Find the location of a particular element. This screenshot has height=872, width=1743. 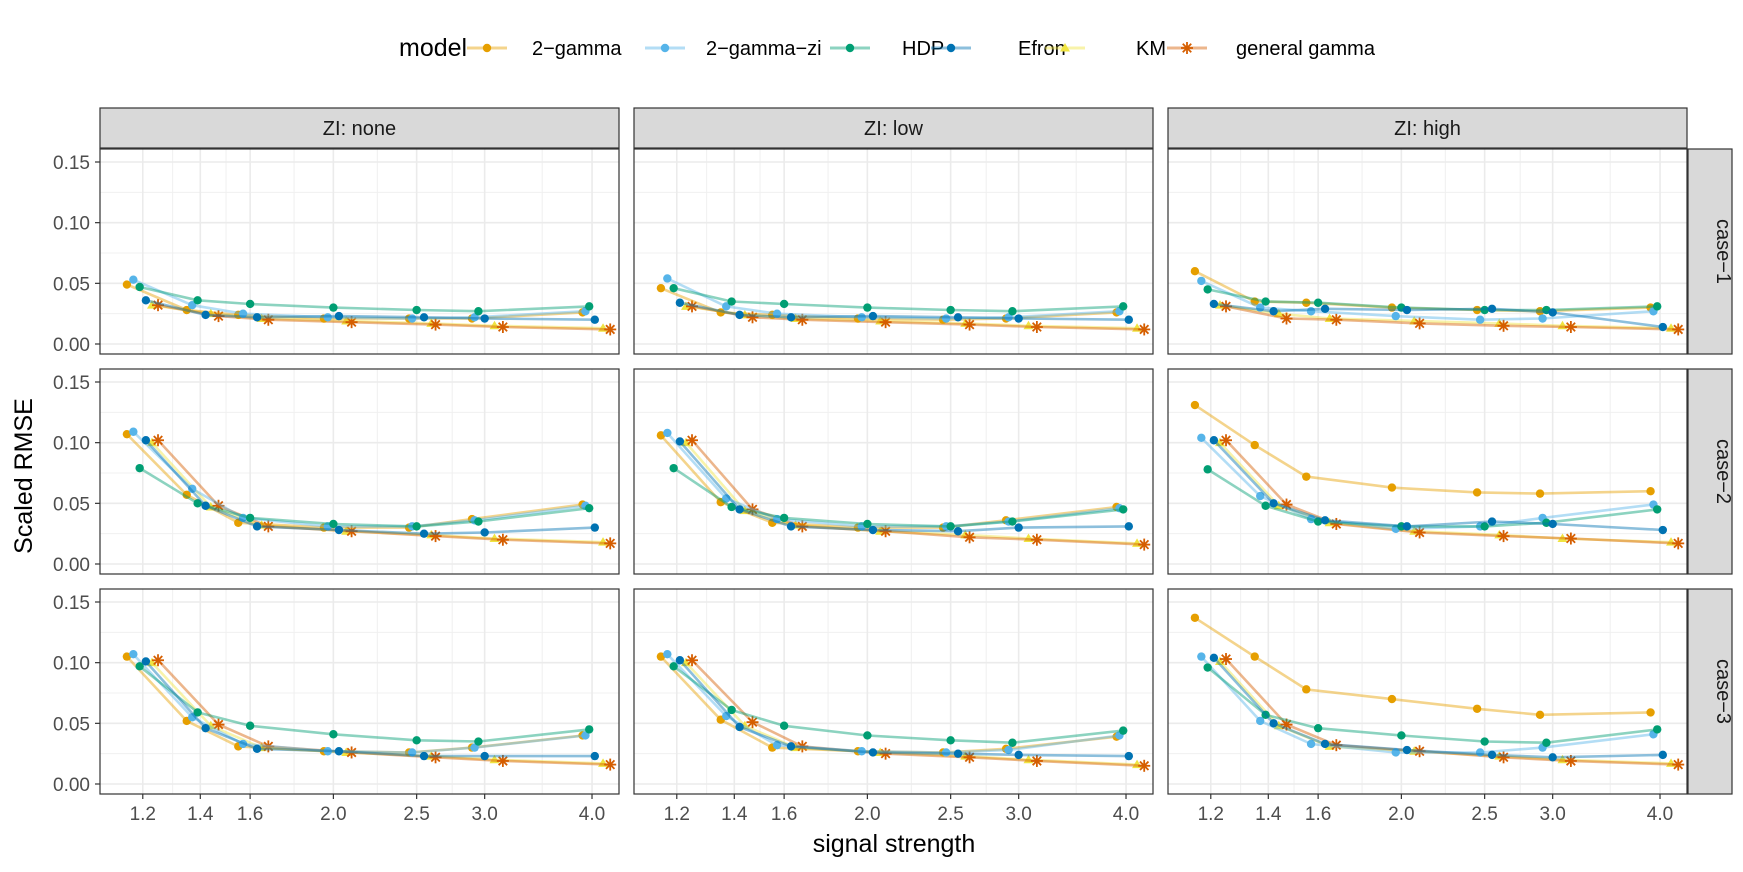

panel-r1-c2 is located at coordinates (893, 251).